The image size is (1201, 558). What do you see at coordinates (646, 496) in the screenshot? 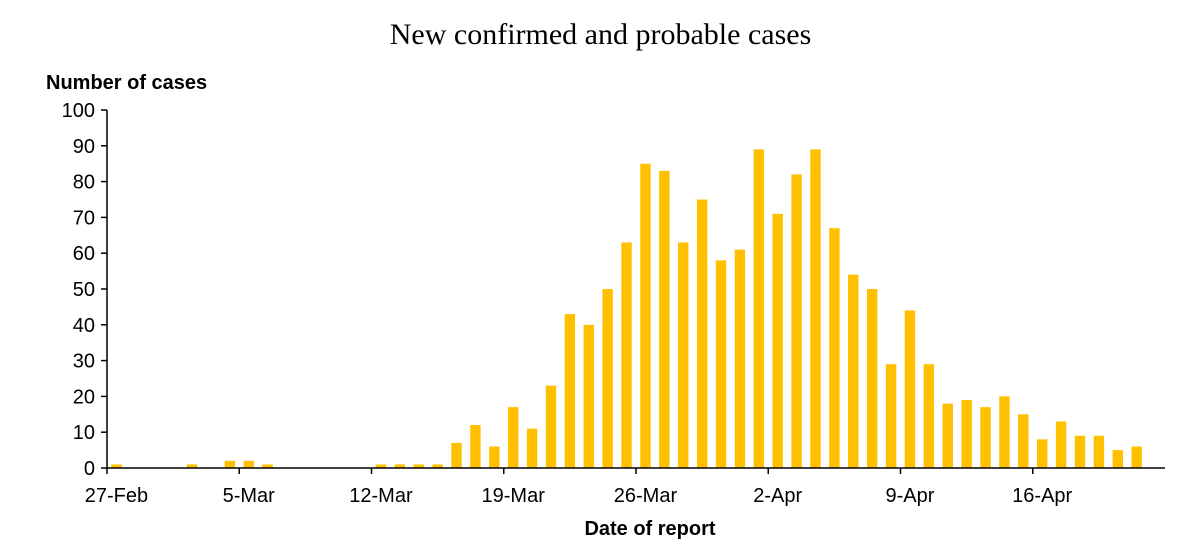
I see `x-tick-label: 26-Mar` at bounding box center [646, 496].